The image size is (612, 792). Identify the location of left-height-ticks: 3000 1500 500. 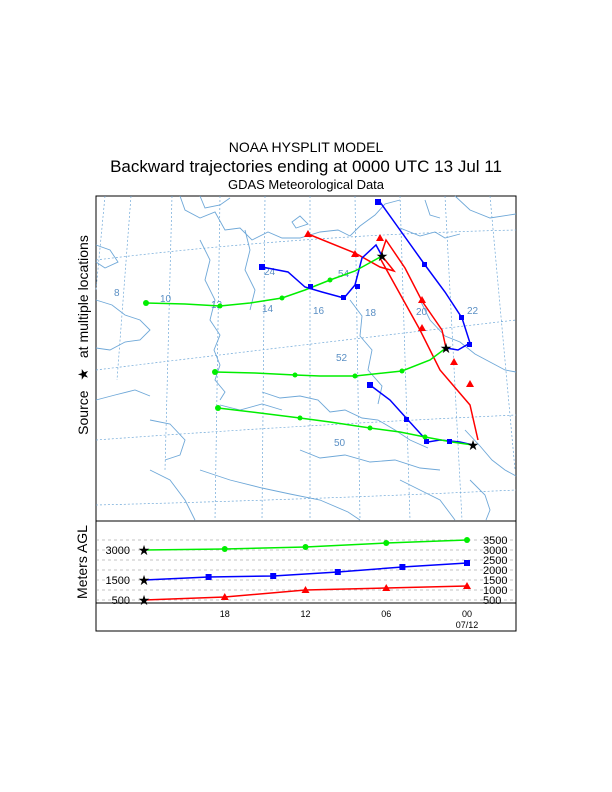
(118, 576).